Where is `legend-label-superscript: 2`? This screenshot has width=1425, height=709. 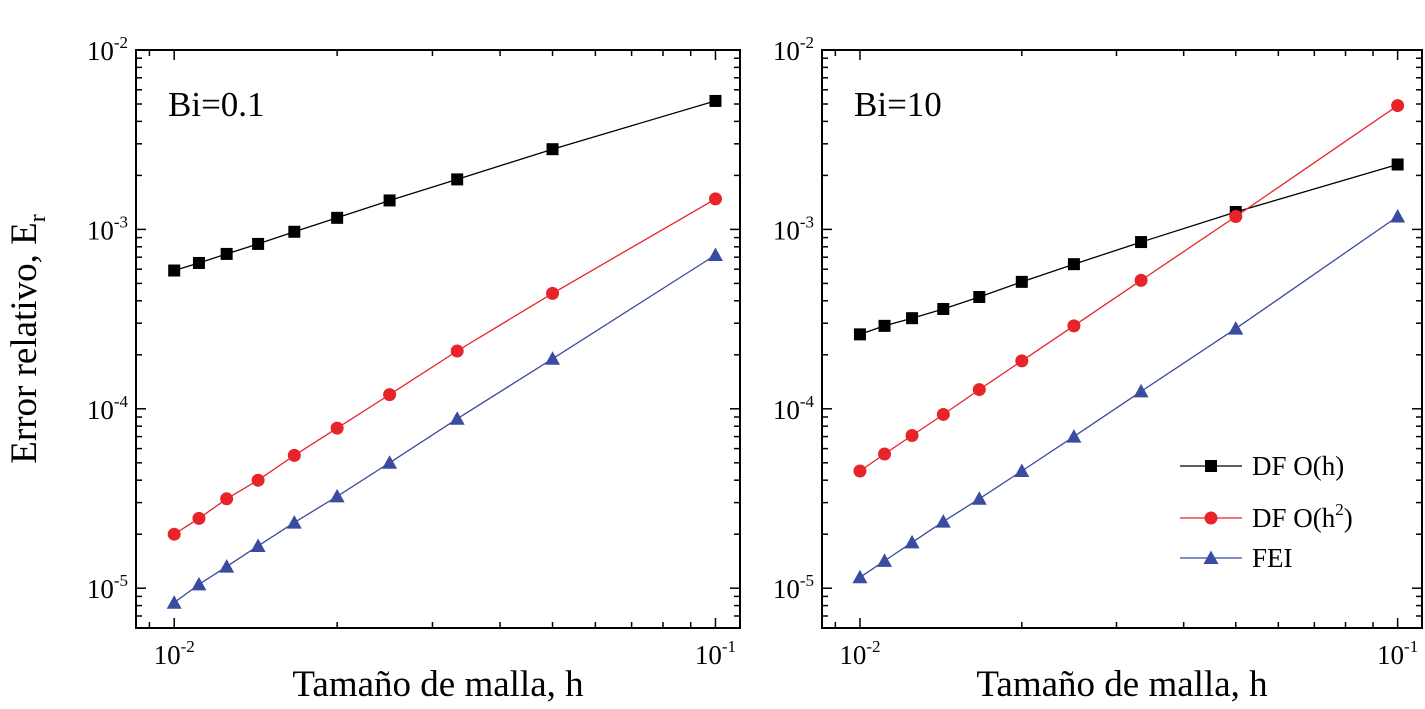
legend-label-superscript: 2 is located at coordinates (1339, 509).